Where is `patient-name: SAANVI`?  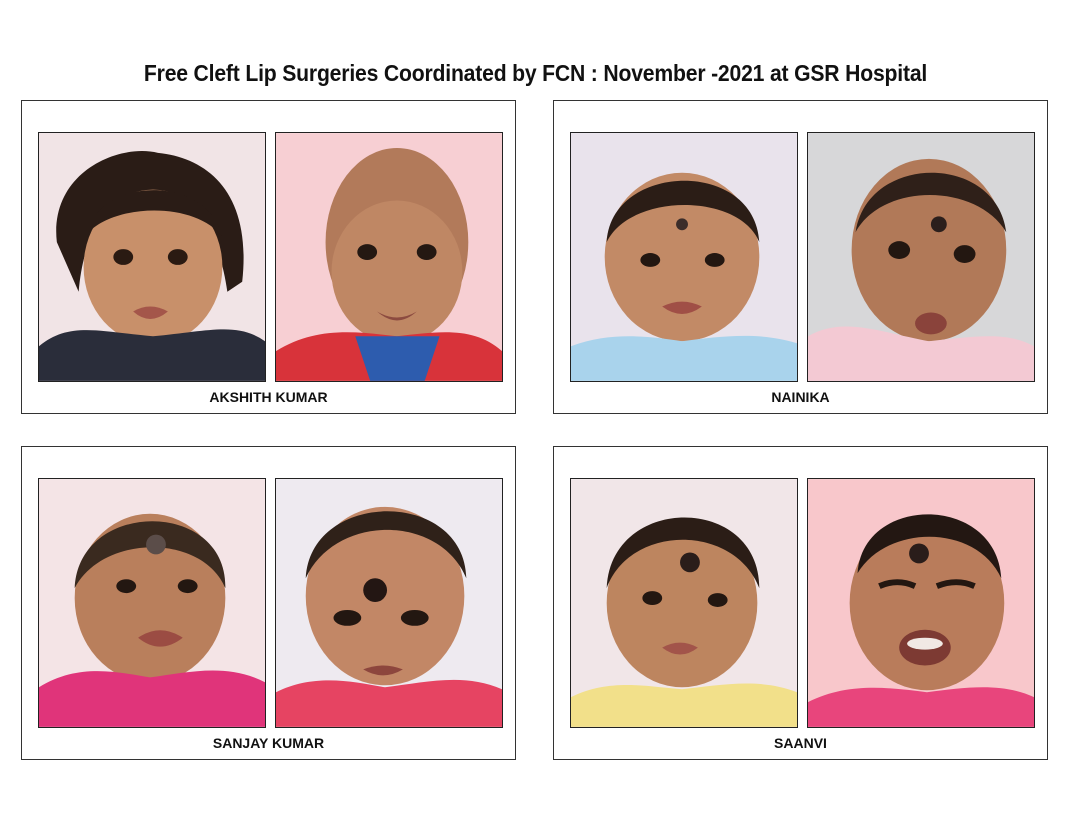 patient-name: SAANVI is located at coordinates (800, 743).